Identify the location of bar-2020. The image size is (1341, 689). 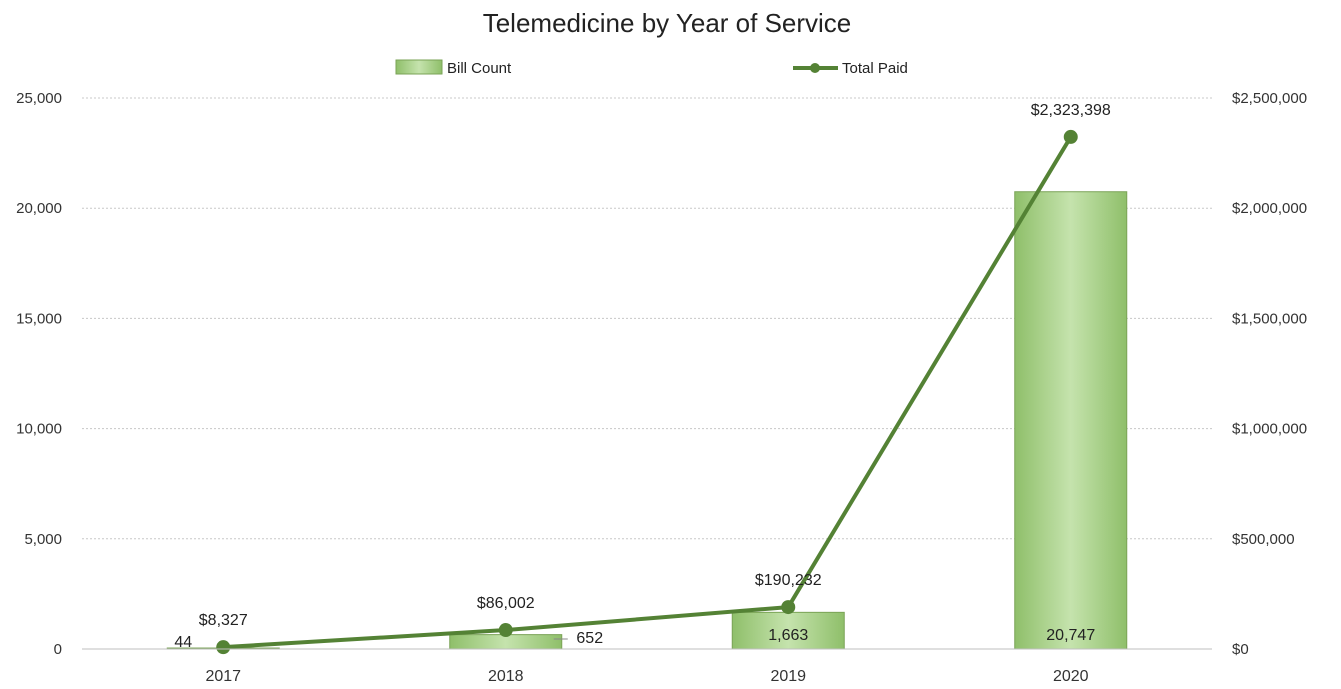
(1071, 420).